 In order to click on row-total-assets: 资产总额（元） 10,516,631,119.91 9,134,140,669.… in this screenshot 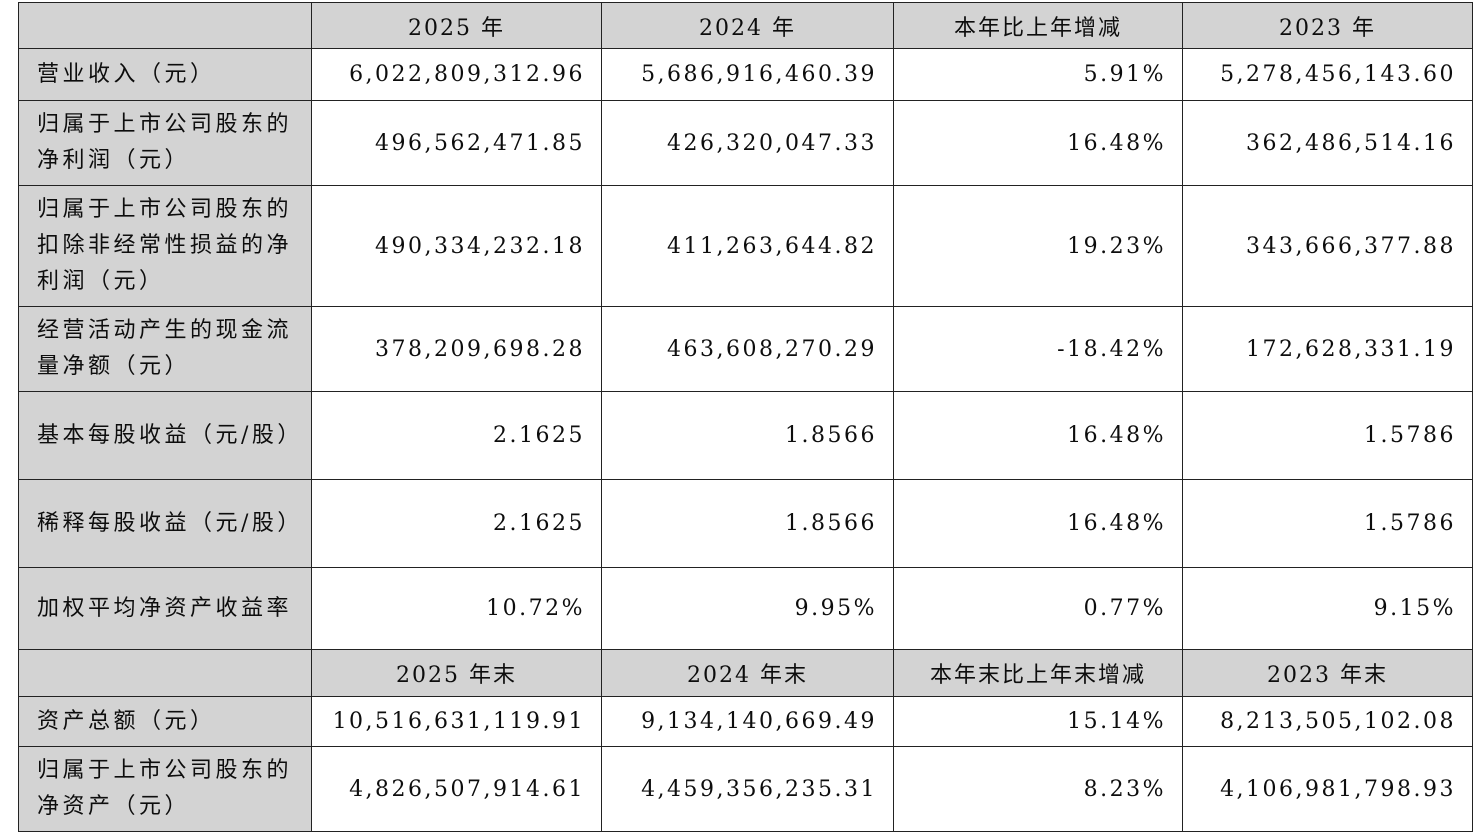, I will do `click(745, 721)`.